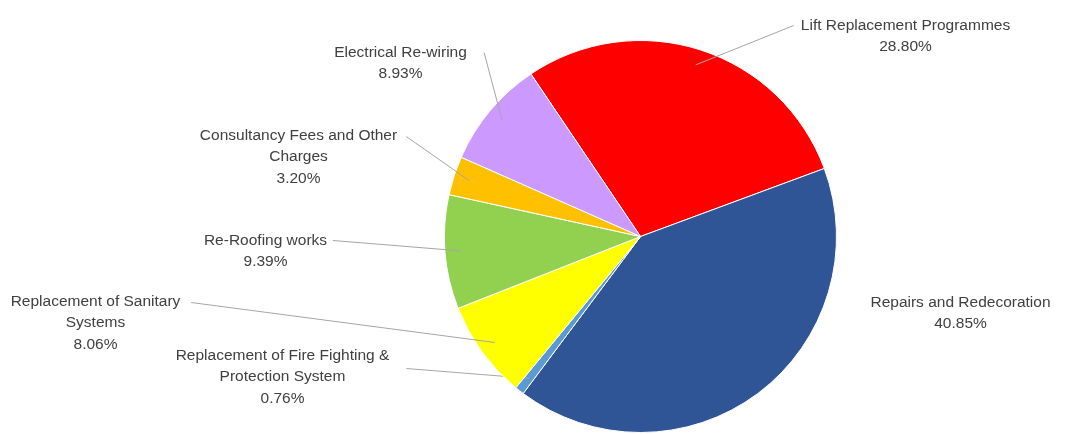 This screenshot has width=1073, height=435. I want to click on data-label: 3.20%, so click(298, 177).